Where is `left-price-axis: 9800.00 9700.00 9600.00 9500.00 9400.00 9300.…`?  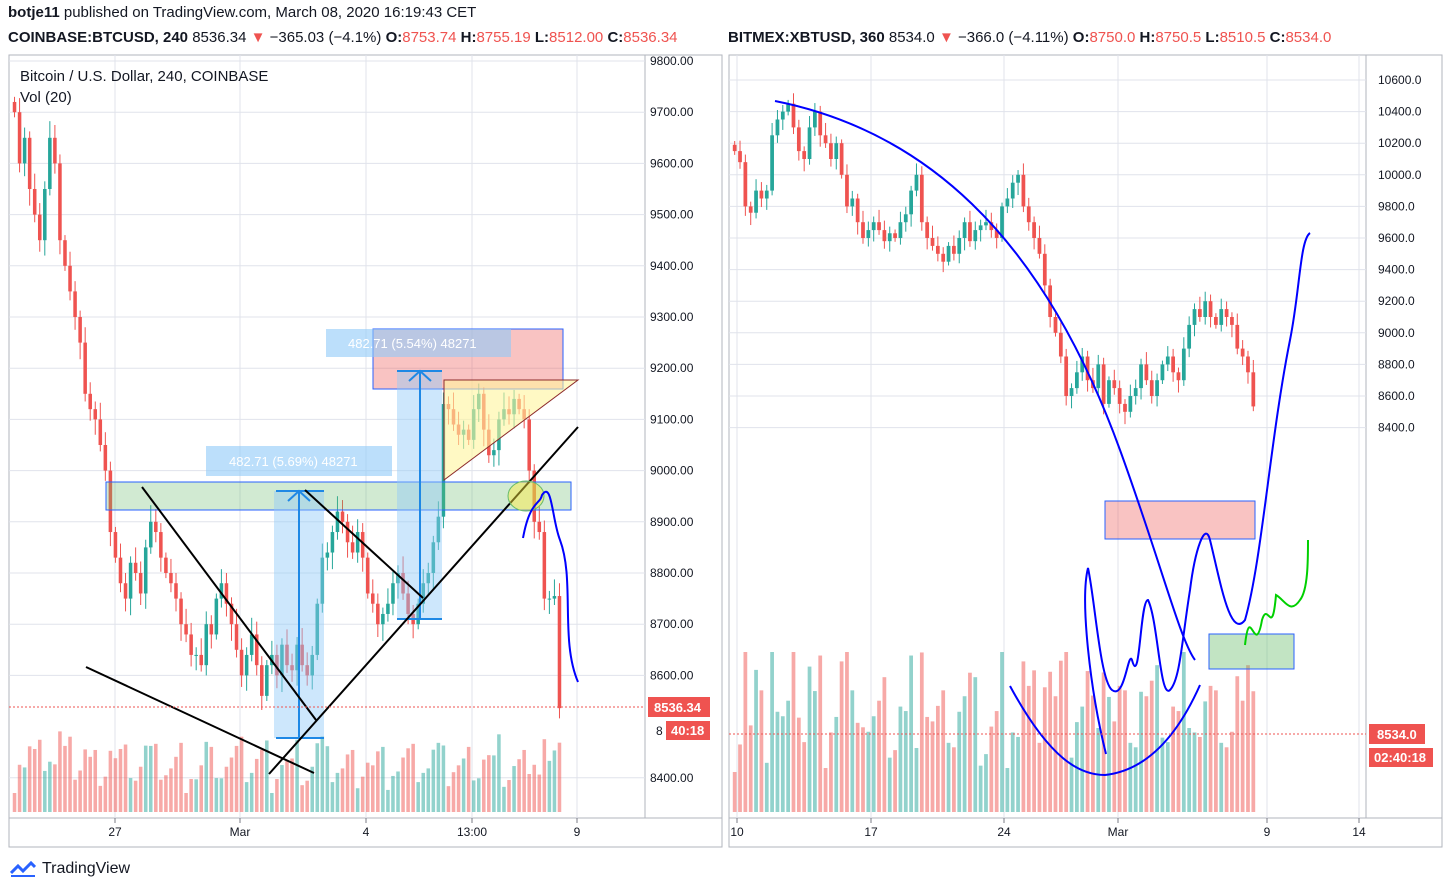
left-price-axis: 9800.00 9700.00 9600.00 9500.00 9400.00 9300.… is located at coordinates (672, 419).